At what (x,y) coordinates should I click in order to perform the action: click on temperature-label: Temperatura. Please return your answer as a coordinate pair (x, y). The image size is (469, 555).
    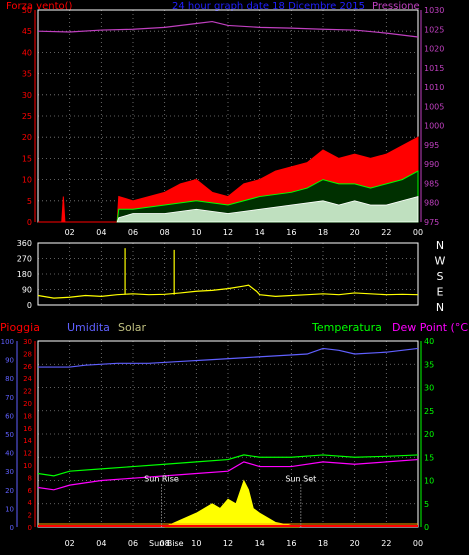
    Looking at the image, I should click on (346, 327).